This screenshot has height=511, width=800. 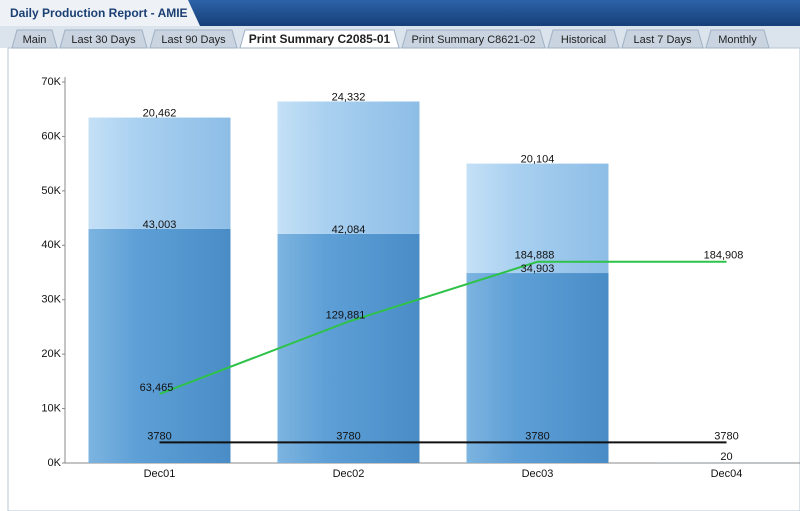 I want to click on tab-label: Last 90 Days, so click(x=193, y=40).